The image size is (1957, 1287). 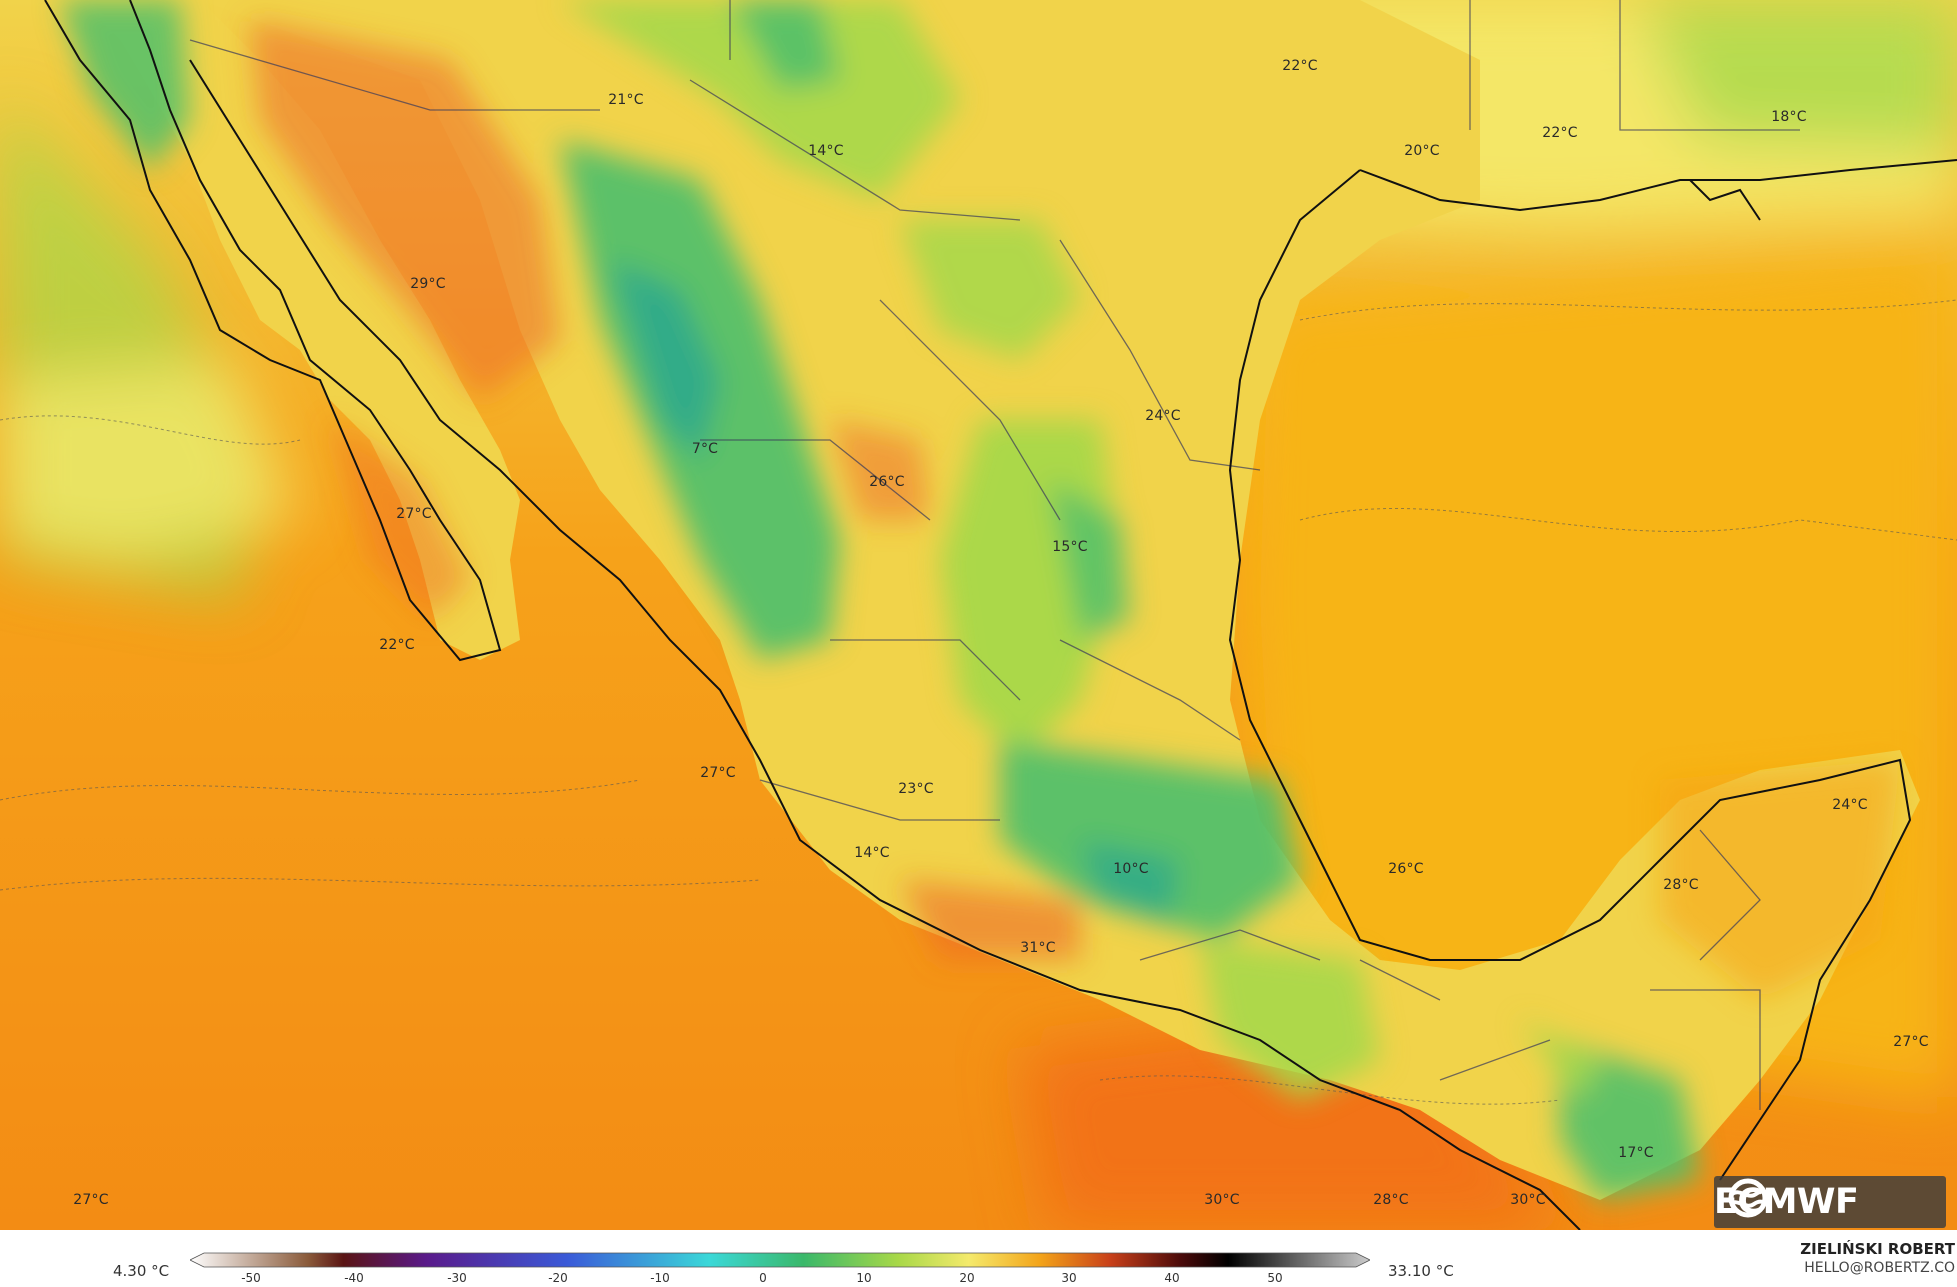 I want to click on colorbar-tick: 30, so click(x=1069, y=1278).